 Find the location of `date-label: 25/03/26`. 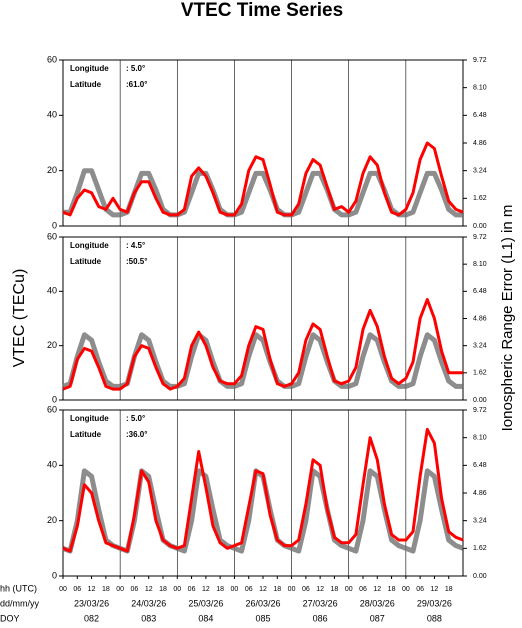

date-label: 25/03/26 is located at coordinates (205, 603).